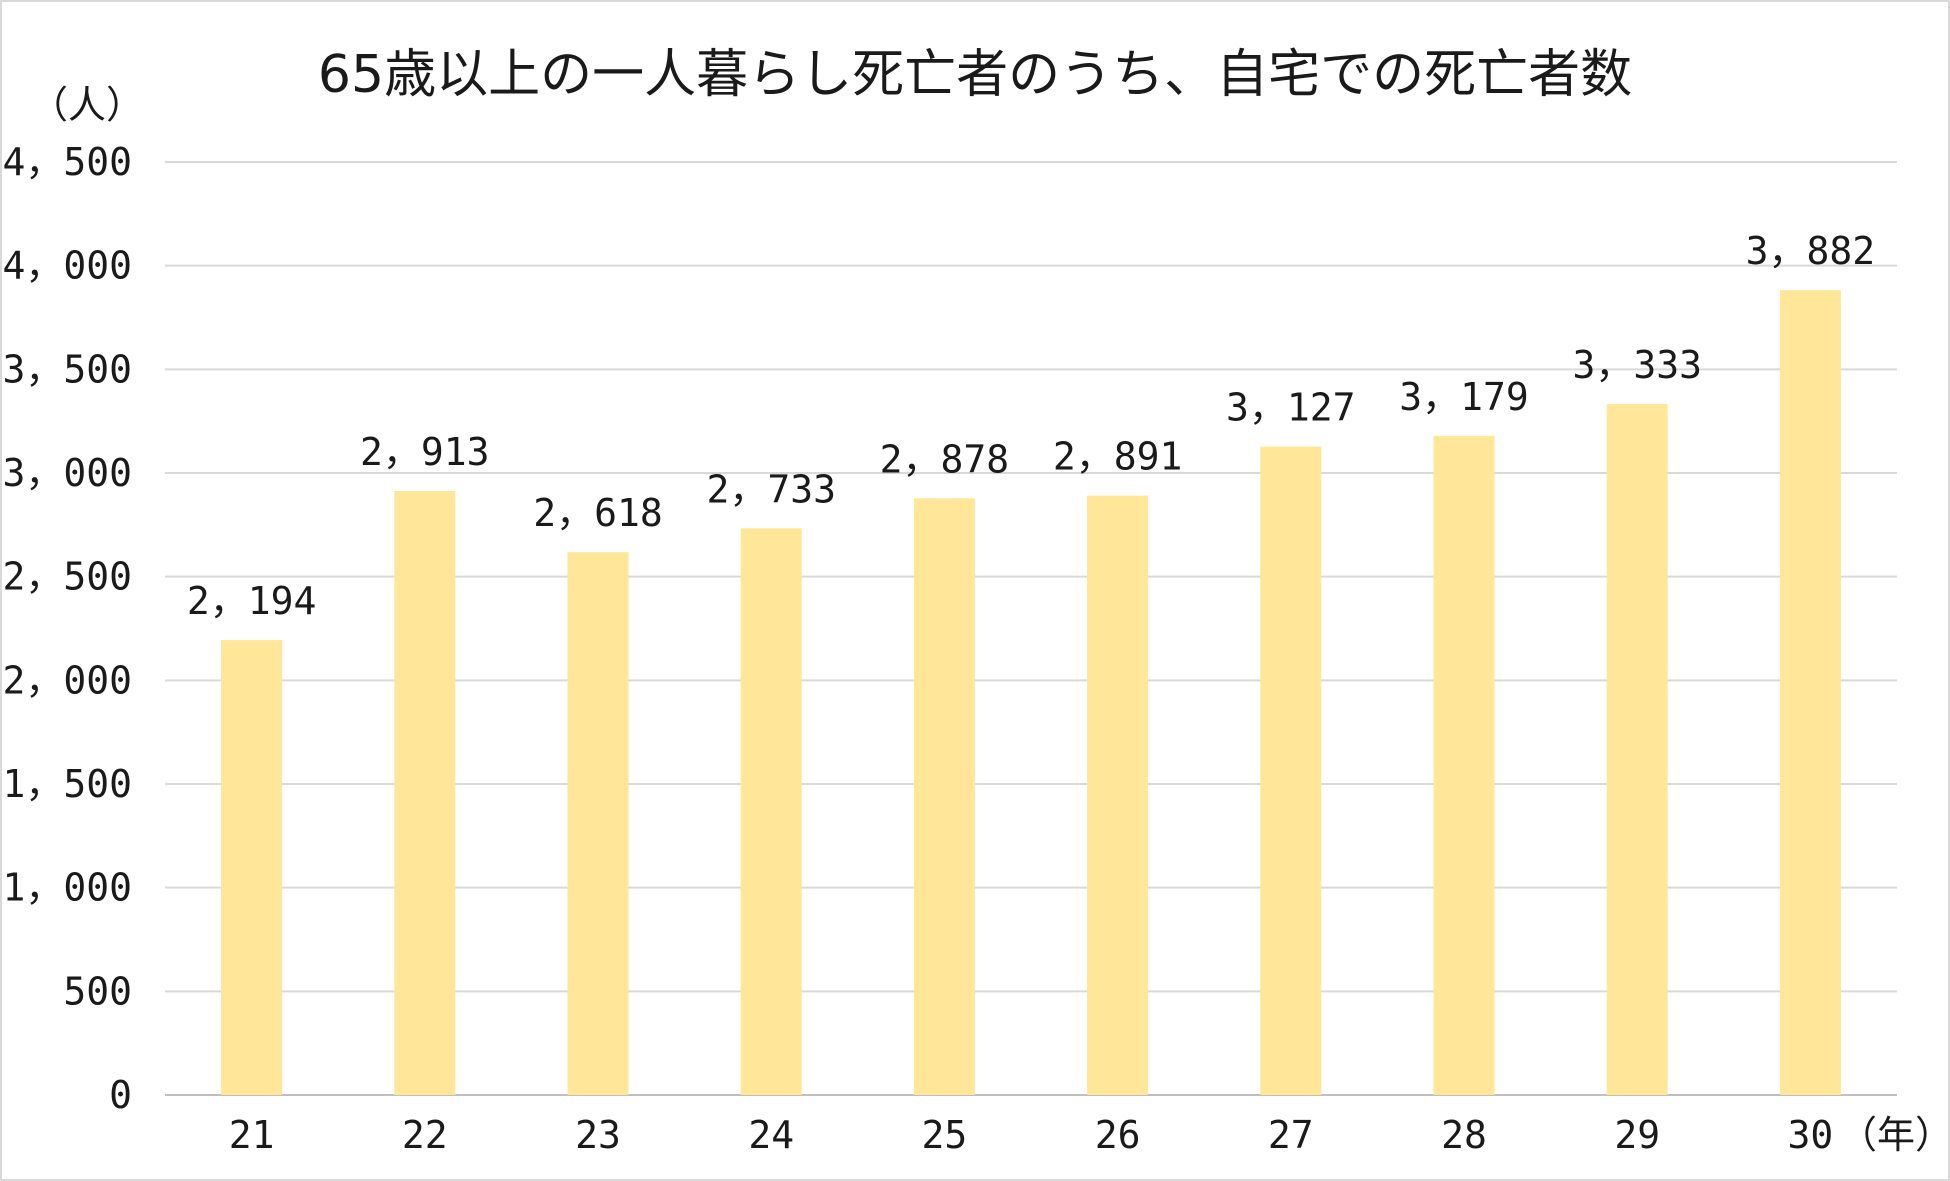 This screenshot has width=1950, height=1181. I want to click on x-tick-label: 26, so click(1118, 1135).